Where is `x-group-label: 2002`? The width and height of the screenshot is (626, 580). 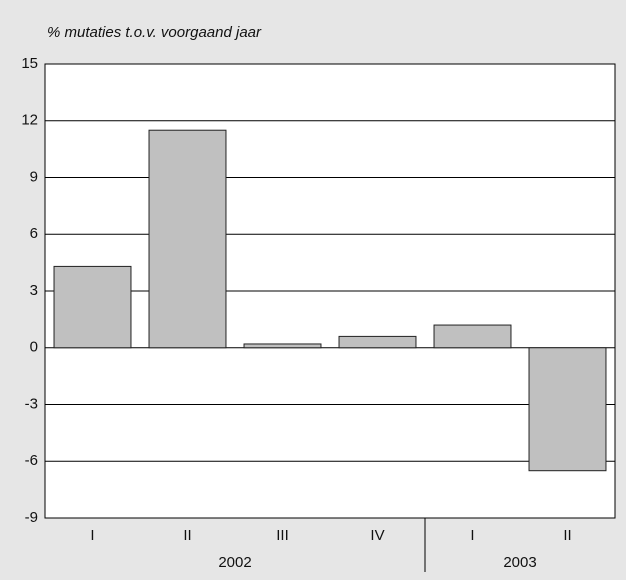 x-group-label: 2002 is located at coordinates (234, 562).